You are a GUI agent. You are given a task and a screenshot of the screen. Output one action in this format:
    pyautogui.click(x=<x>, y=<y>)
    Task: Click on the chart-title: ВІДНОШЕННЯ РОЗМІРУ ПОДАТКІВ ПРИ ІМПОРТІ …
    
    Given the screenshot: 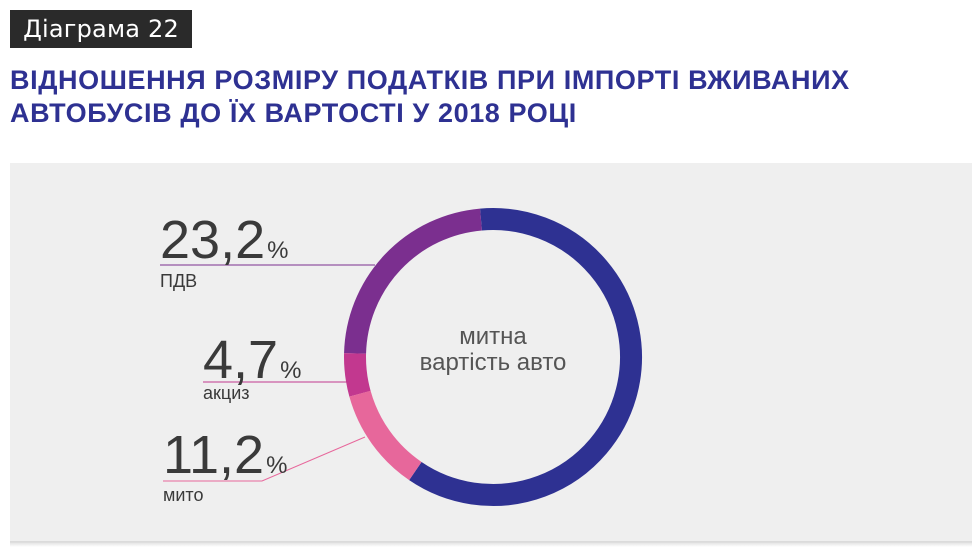 What is the action you would take?
    pyautogui.click(x=485, y=97)
    